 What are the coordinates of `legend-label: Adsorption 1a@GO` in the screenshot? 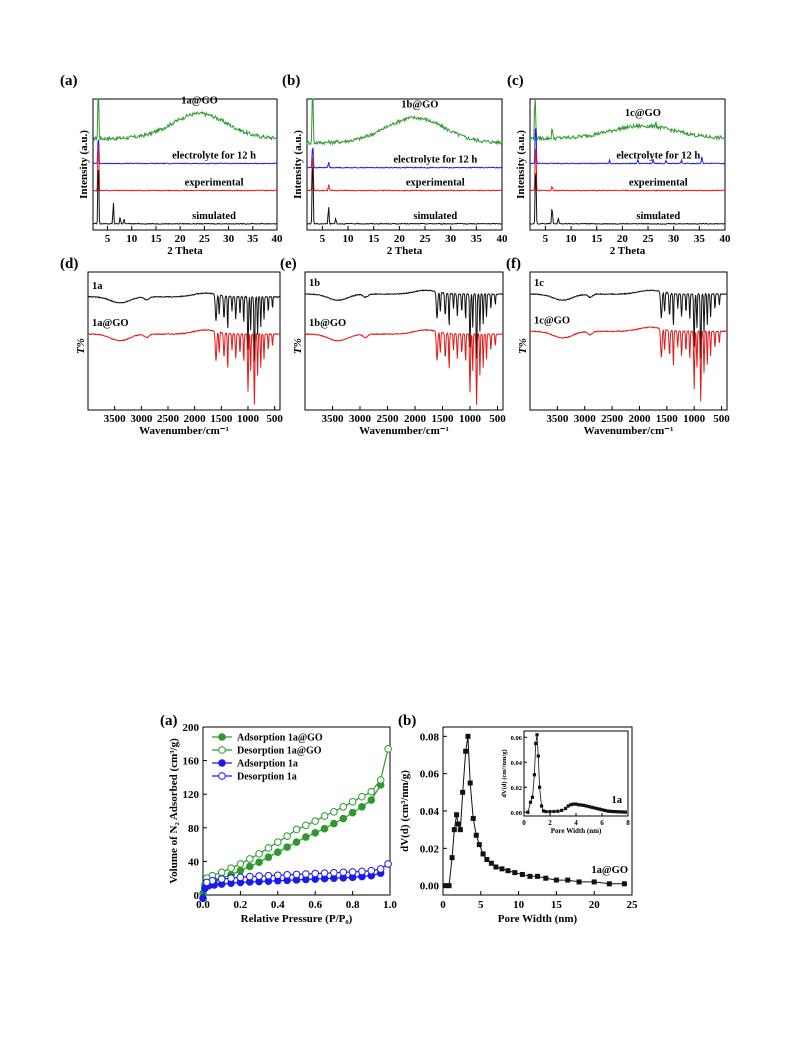 It's located at (280, 738).